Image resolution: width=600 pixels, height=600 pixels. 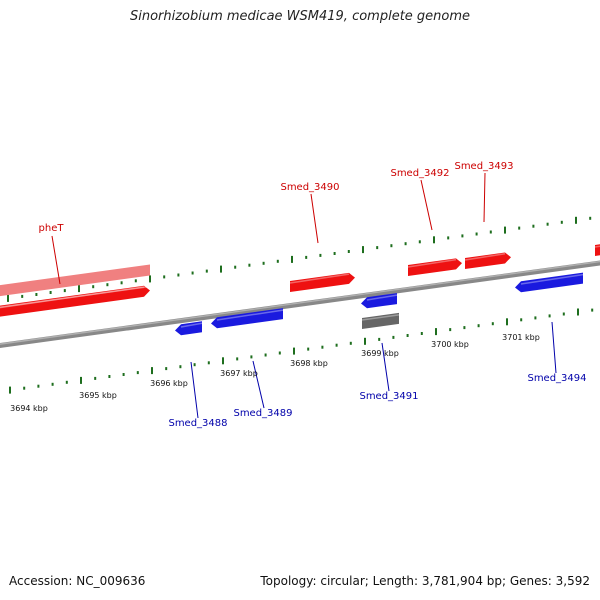 I want to click on gene-label-smed-3492: Smed_3492, so click(x=419, y=173).